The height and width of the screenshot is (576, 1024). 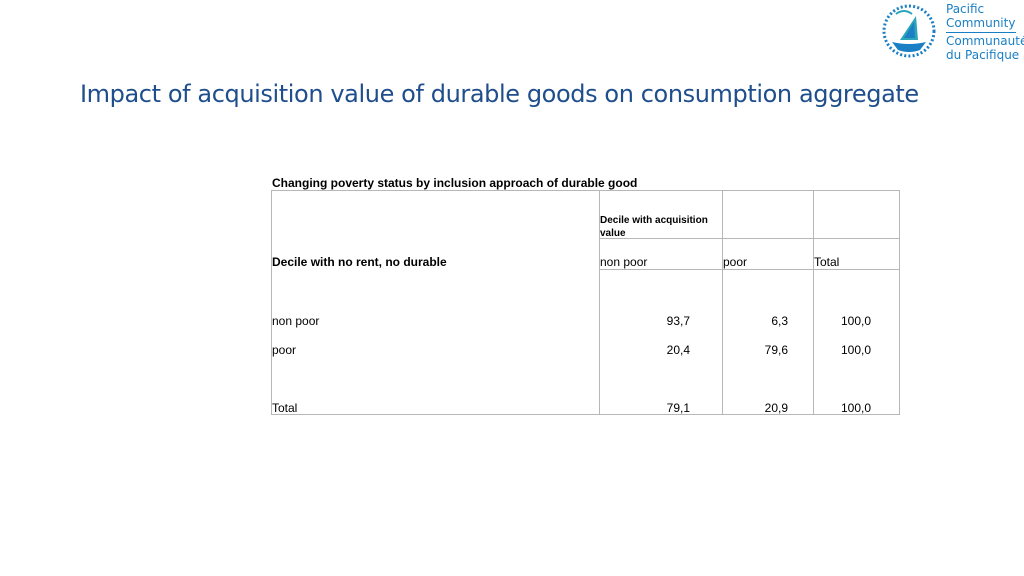 What do you see at coordinates (359, 262) in the screenshot?
I see `row-header-label: Decile with no rent, no durable` at bounding box center [359, 262].